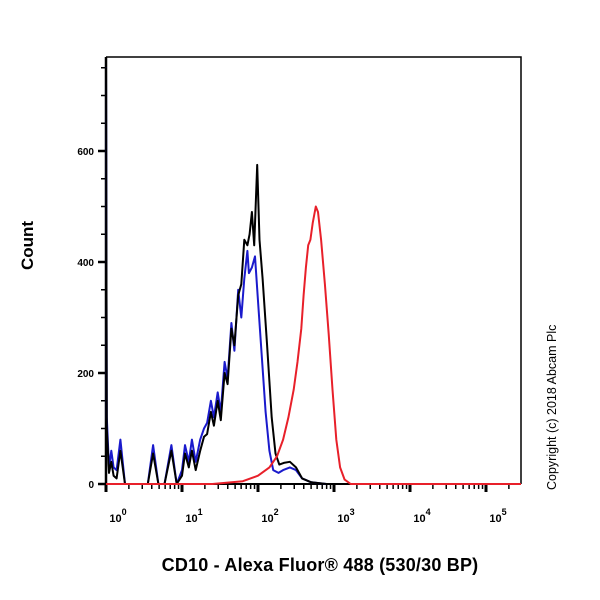 The width and height of the screenshot is (600, 600). Describe the element at coordinates (27, 245) in the screenshot. I see `y-axis-label: Count` at that location.